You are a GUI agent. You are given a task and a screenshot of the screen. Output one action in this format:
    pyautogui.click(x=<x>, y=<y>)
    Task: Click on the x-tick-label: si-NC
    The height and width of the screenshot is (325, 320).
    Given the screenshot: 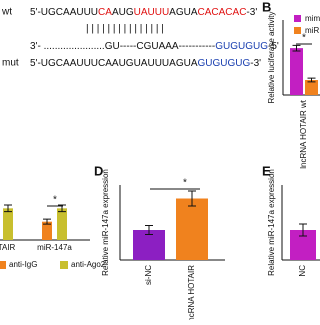 What is the action you would take?
    pyautogui.click(x=148, y=275)
    